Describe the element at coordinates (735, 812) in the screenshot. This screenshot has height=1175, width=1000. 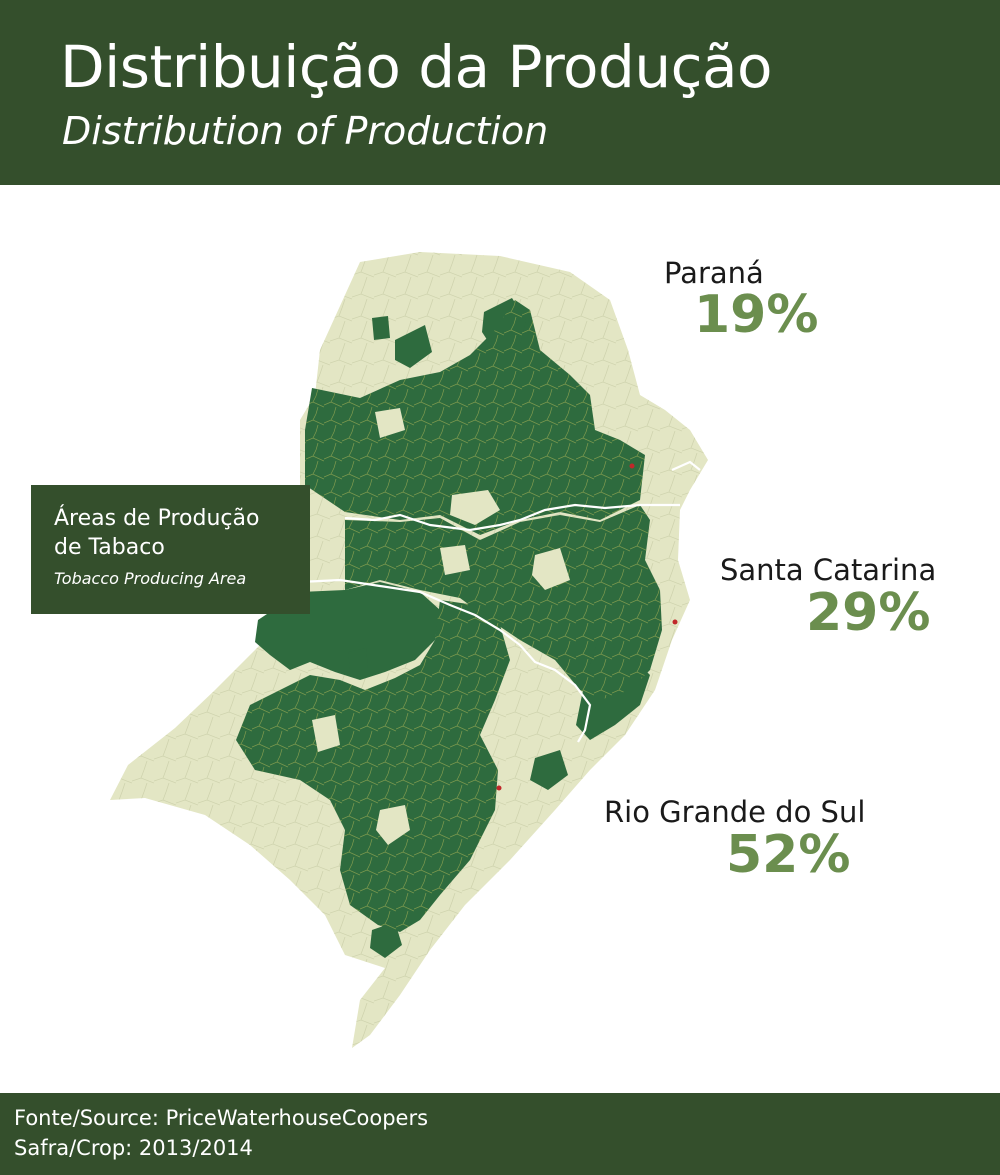
I see `state-name-rio-grande-do-sul: Rio Grande do Sul` at that location.